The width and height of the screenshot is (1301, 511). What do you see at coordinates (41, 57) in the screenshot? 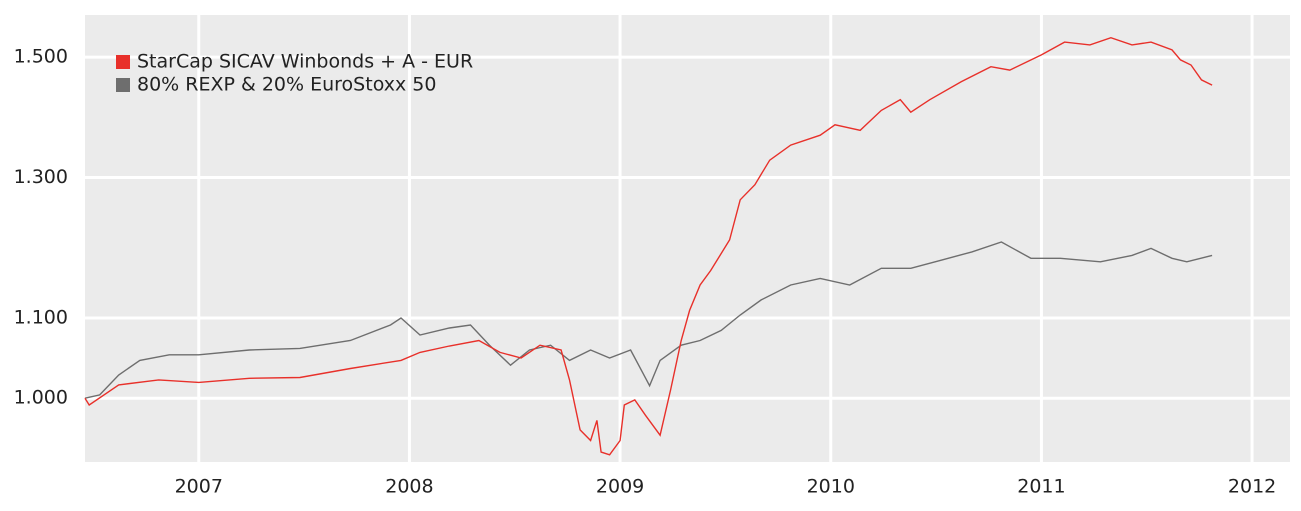
I see `y-tick-label: 1.500` at bounding box center [41, 57].